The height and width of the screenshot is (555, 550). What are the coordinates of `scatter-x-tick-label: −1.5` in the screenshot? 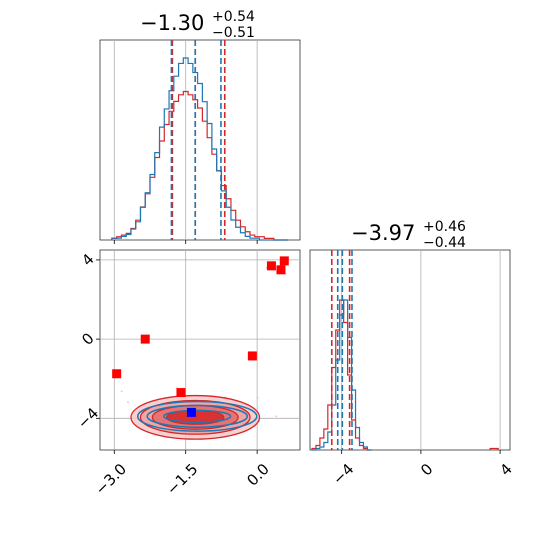 It's located at (182, 479).